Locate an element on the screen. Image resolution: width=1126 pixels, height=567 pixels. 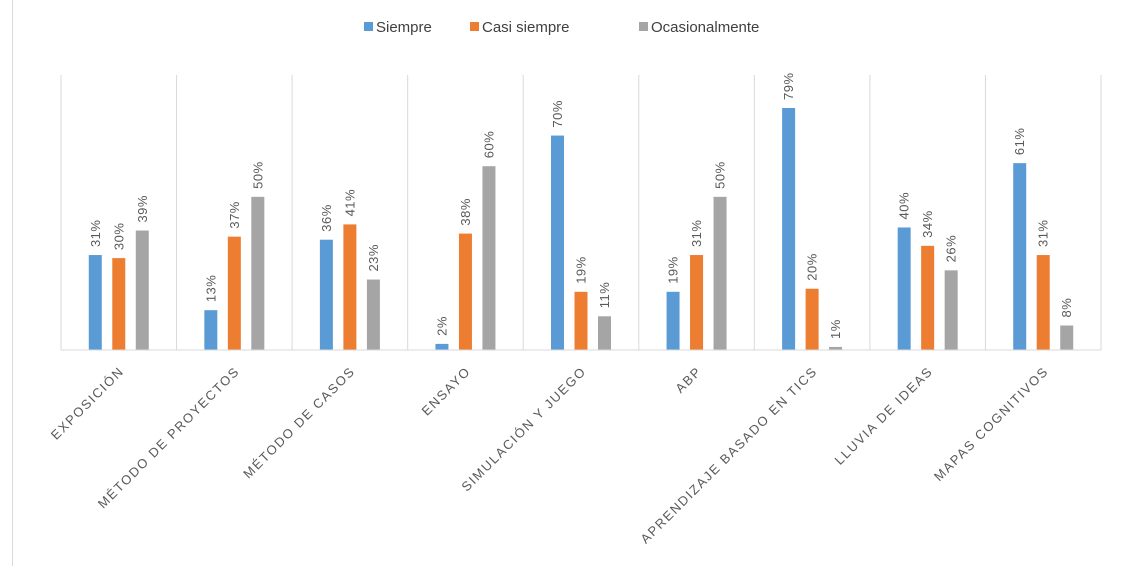
data-label-siempre-ensayo: 2% is located at coordinates (441, 326).